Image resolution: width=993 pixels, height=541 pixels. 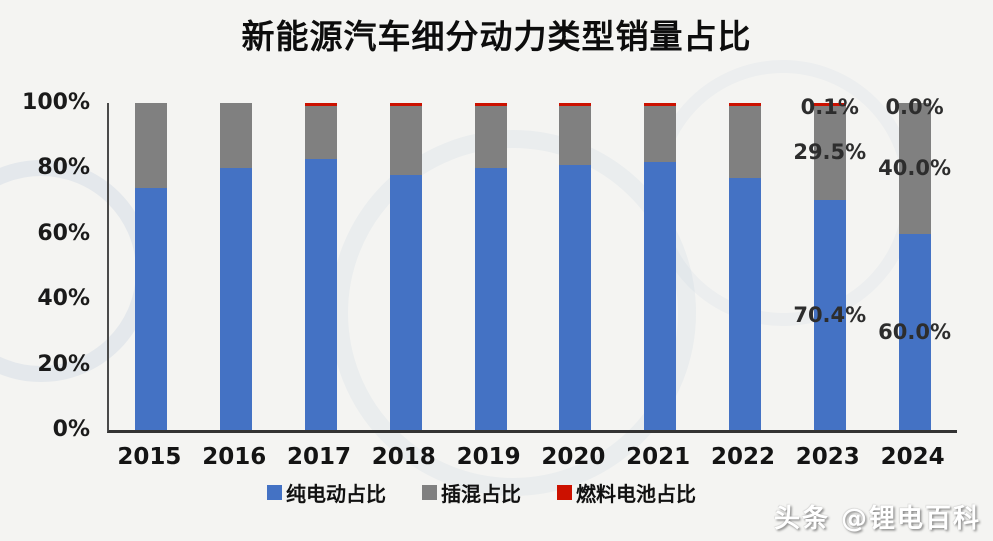 What do you see at coordinates (320, 294) in the screenshot?
I see `bar-segment-bev-2017` at bounding box center [320, 294].